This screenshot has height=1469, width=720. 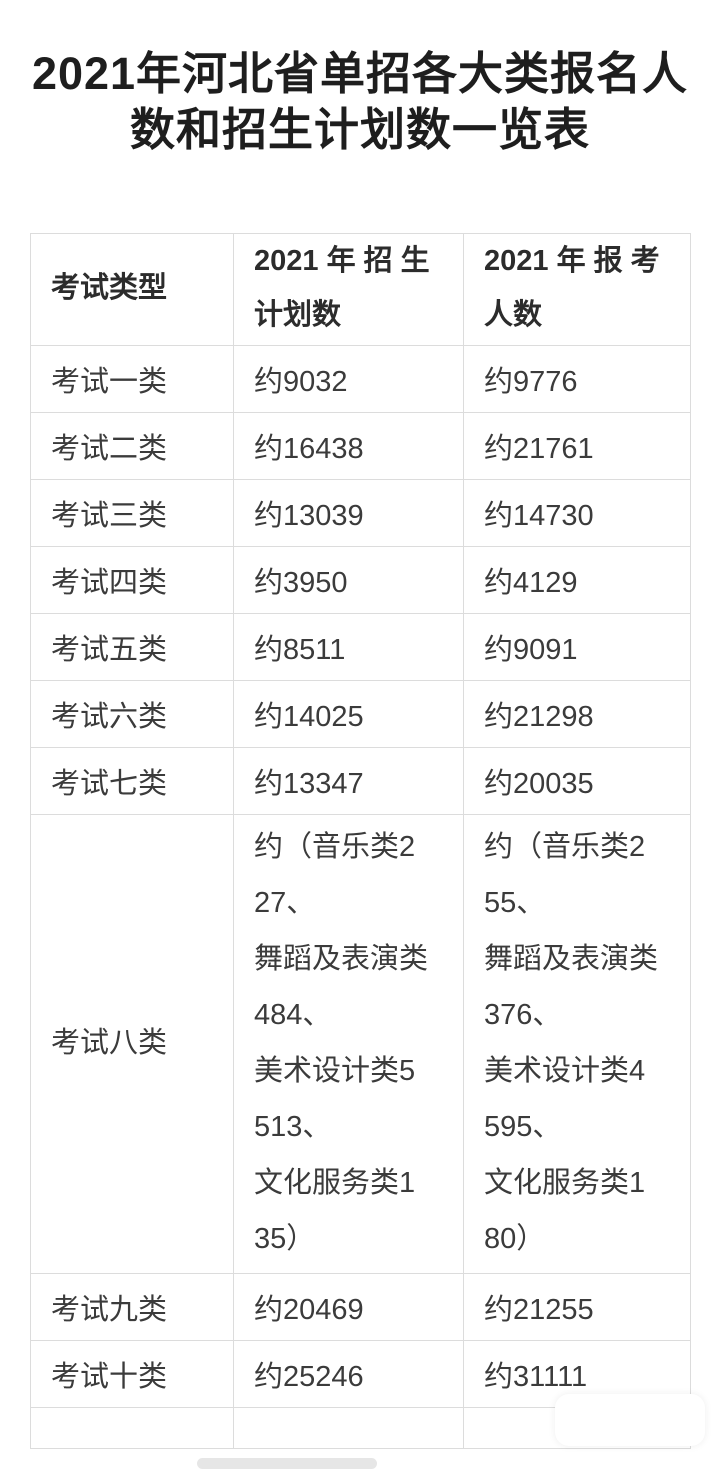 What do you see at coordinates (132, 445) in the screenshot?
I see `cell-exam-type: 考试二类` at bounding box center [132, 445].